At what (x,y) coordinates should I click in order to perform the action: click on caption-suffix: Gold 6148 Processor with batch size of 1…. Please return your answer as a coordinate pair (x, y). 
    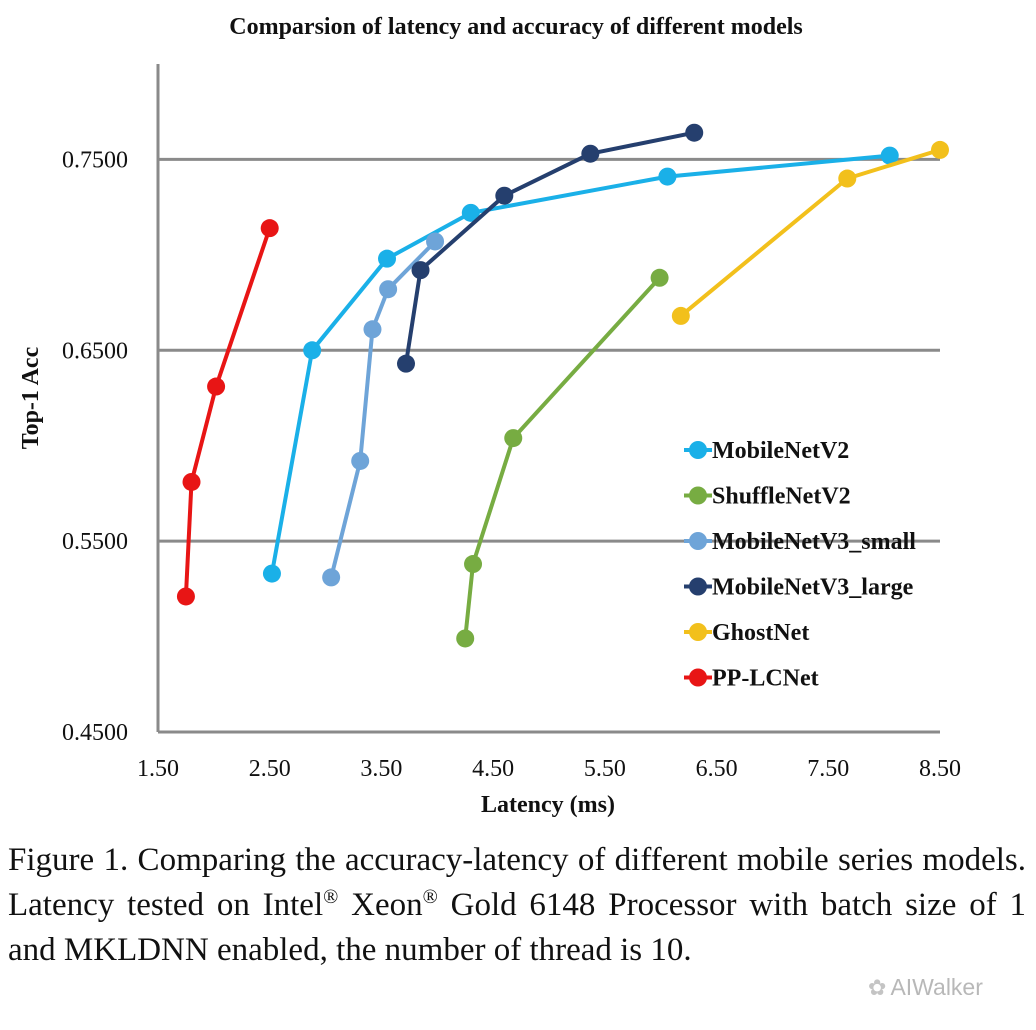
    Looking at the image, I should click on (517, 927).